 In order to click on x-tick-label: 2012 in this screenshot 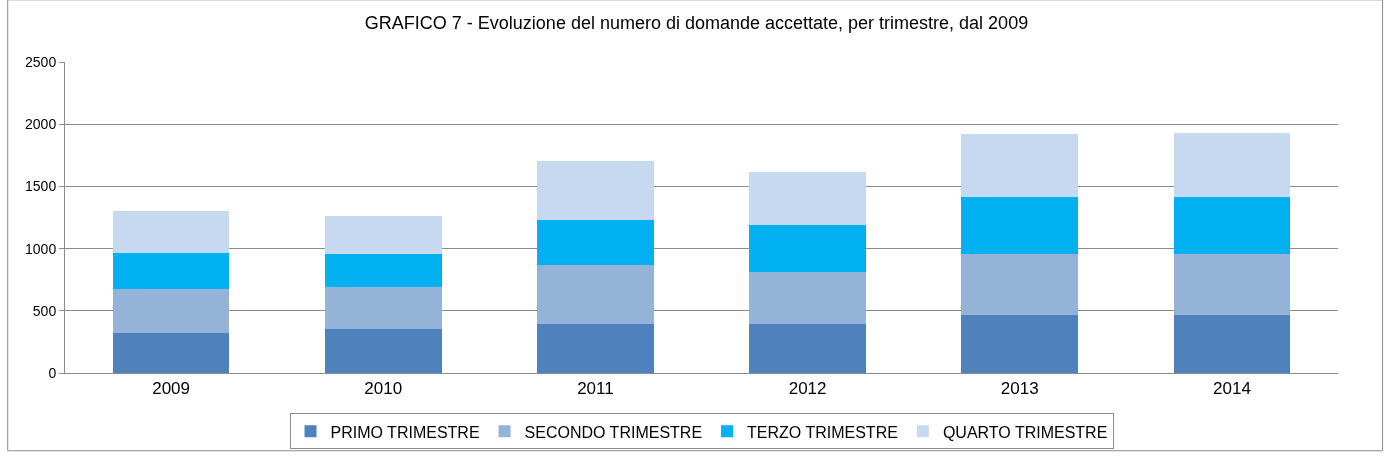, I will do `click(807, 389)`.